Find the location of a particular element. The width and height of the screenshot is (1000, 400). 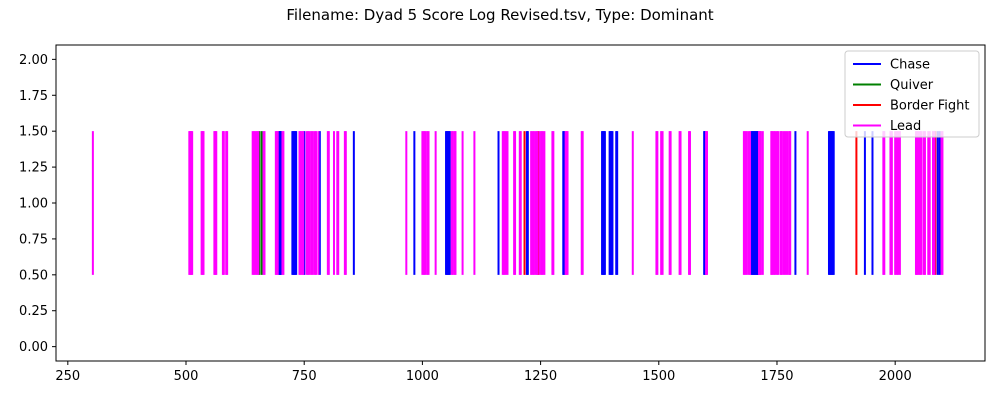

y-tick-label: 0.25 is located at coordinates (33, 311).